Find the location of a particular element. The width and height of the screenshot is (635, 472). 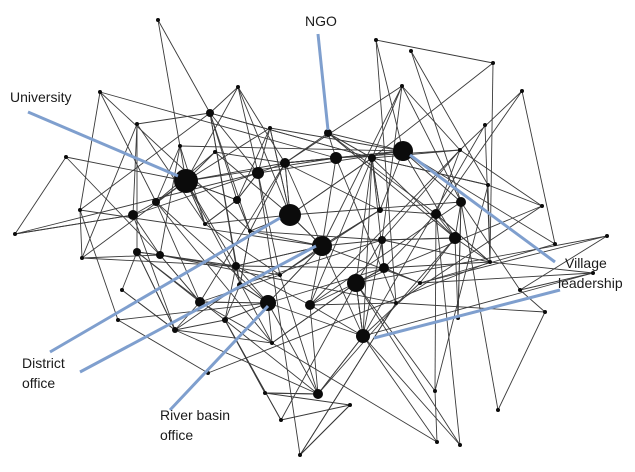

arrow-university is located at coordinates (103, 144).